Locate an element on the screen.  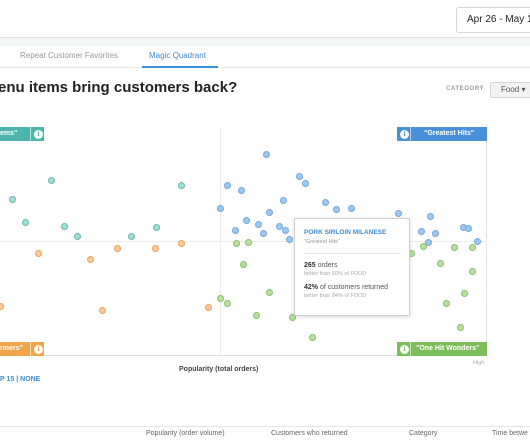
tab-repeat-customer-favorites: Repeat Customer Favorites is located at coordinates (69, 55).